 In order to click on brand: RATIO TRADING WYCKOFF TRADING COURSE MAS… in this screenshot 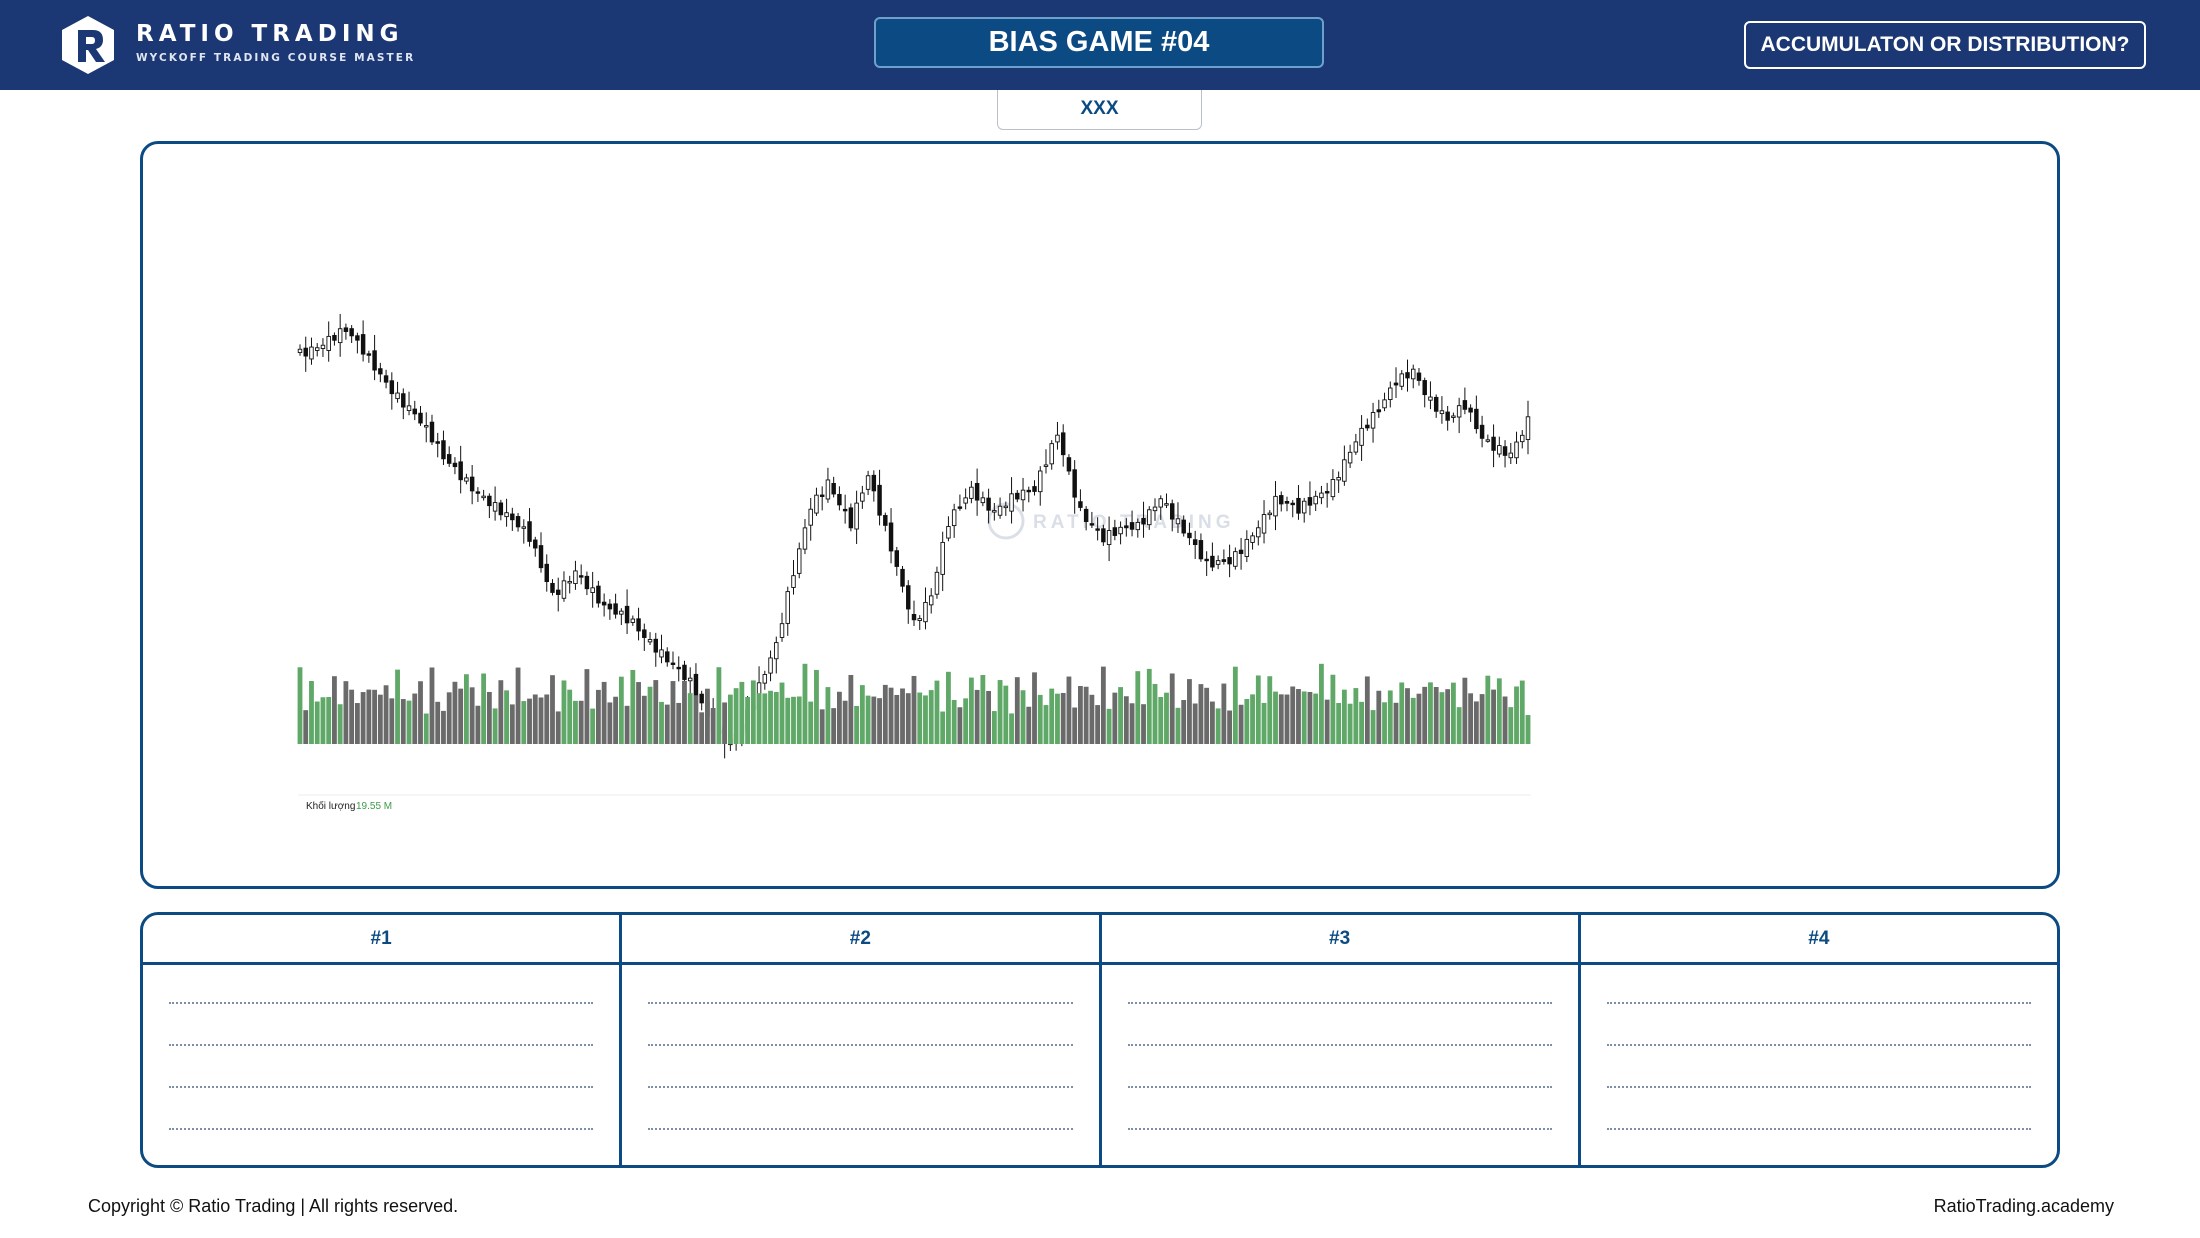, I will do `click(275, 42)`.